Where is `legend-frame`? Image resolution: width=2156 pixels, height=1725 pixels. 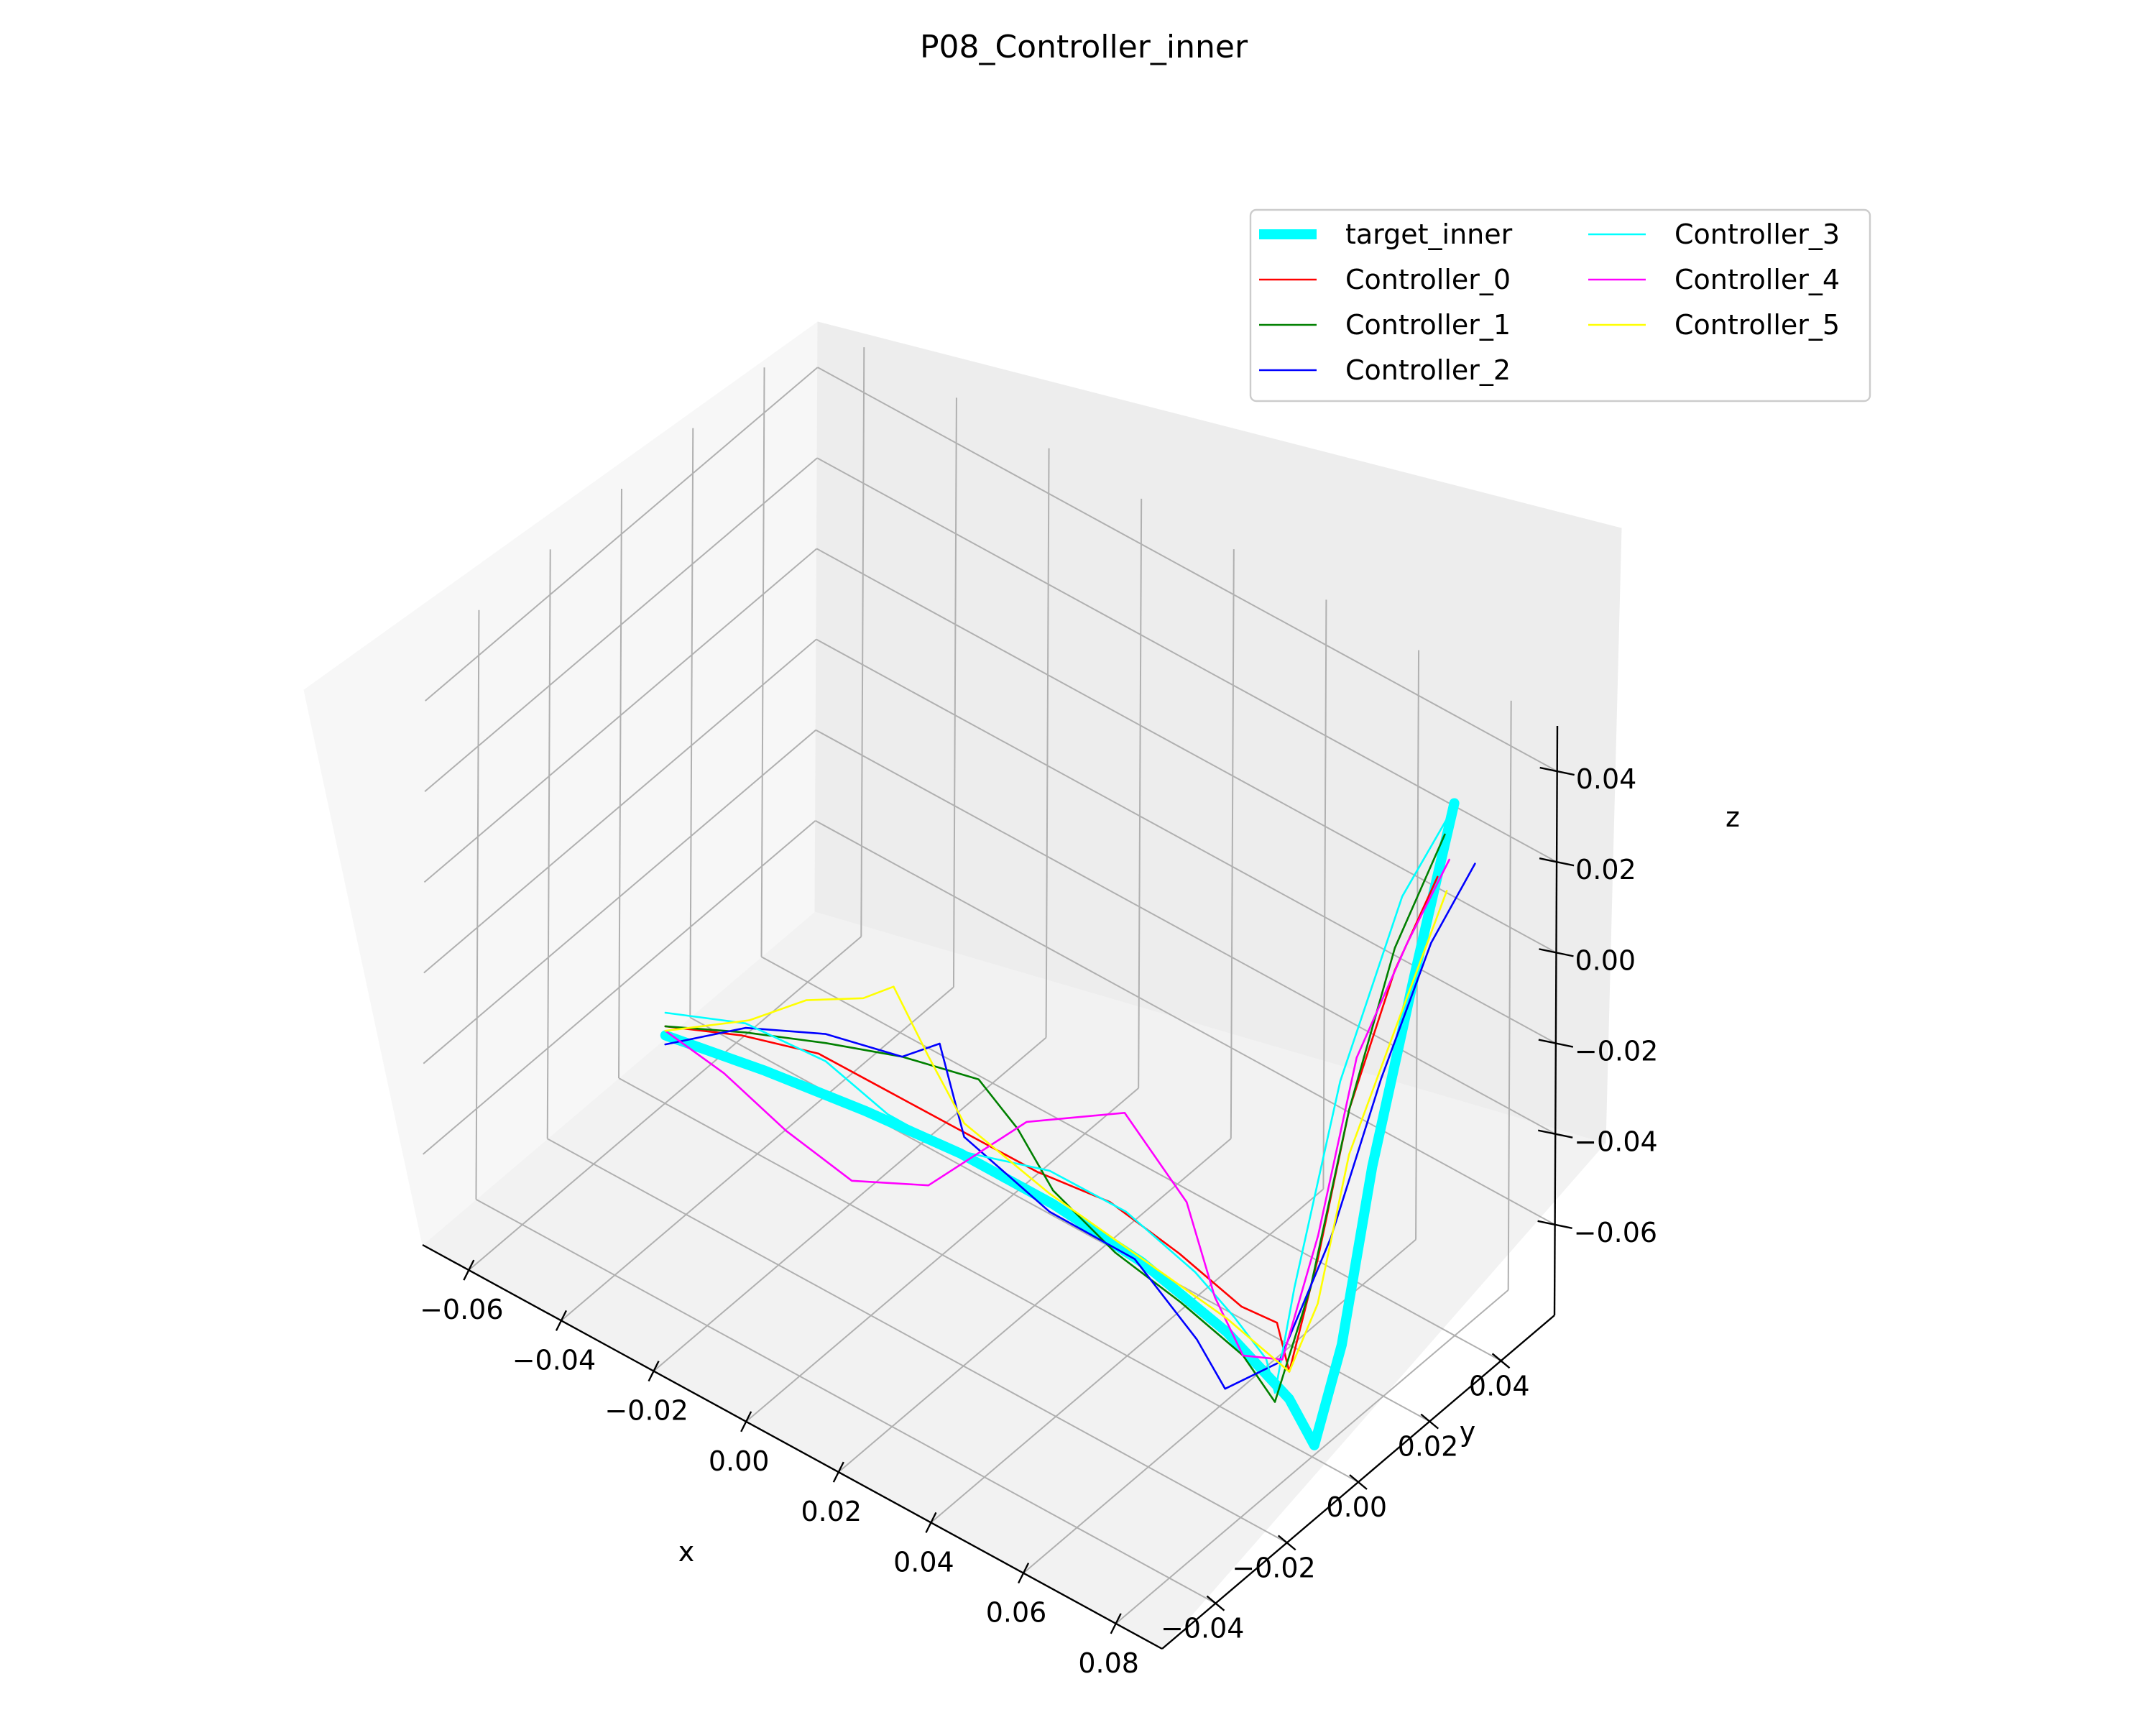 legend-frame is located at coordinates (1560, 305).